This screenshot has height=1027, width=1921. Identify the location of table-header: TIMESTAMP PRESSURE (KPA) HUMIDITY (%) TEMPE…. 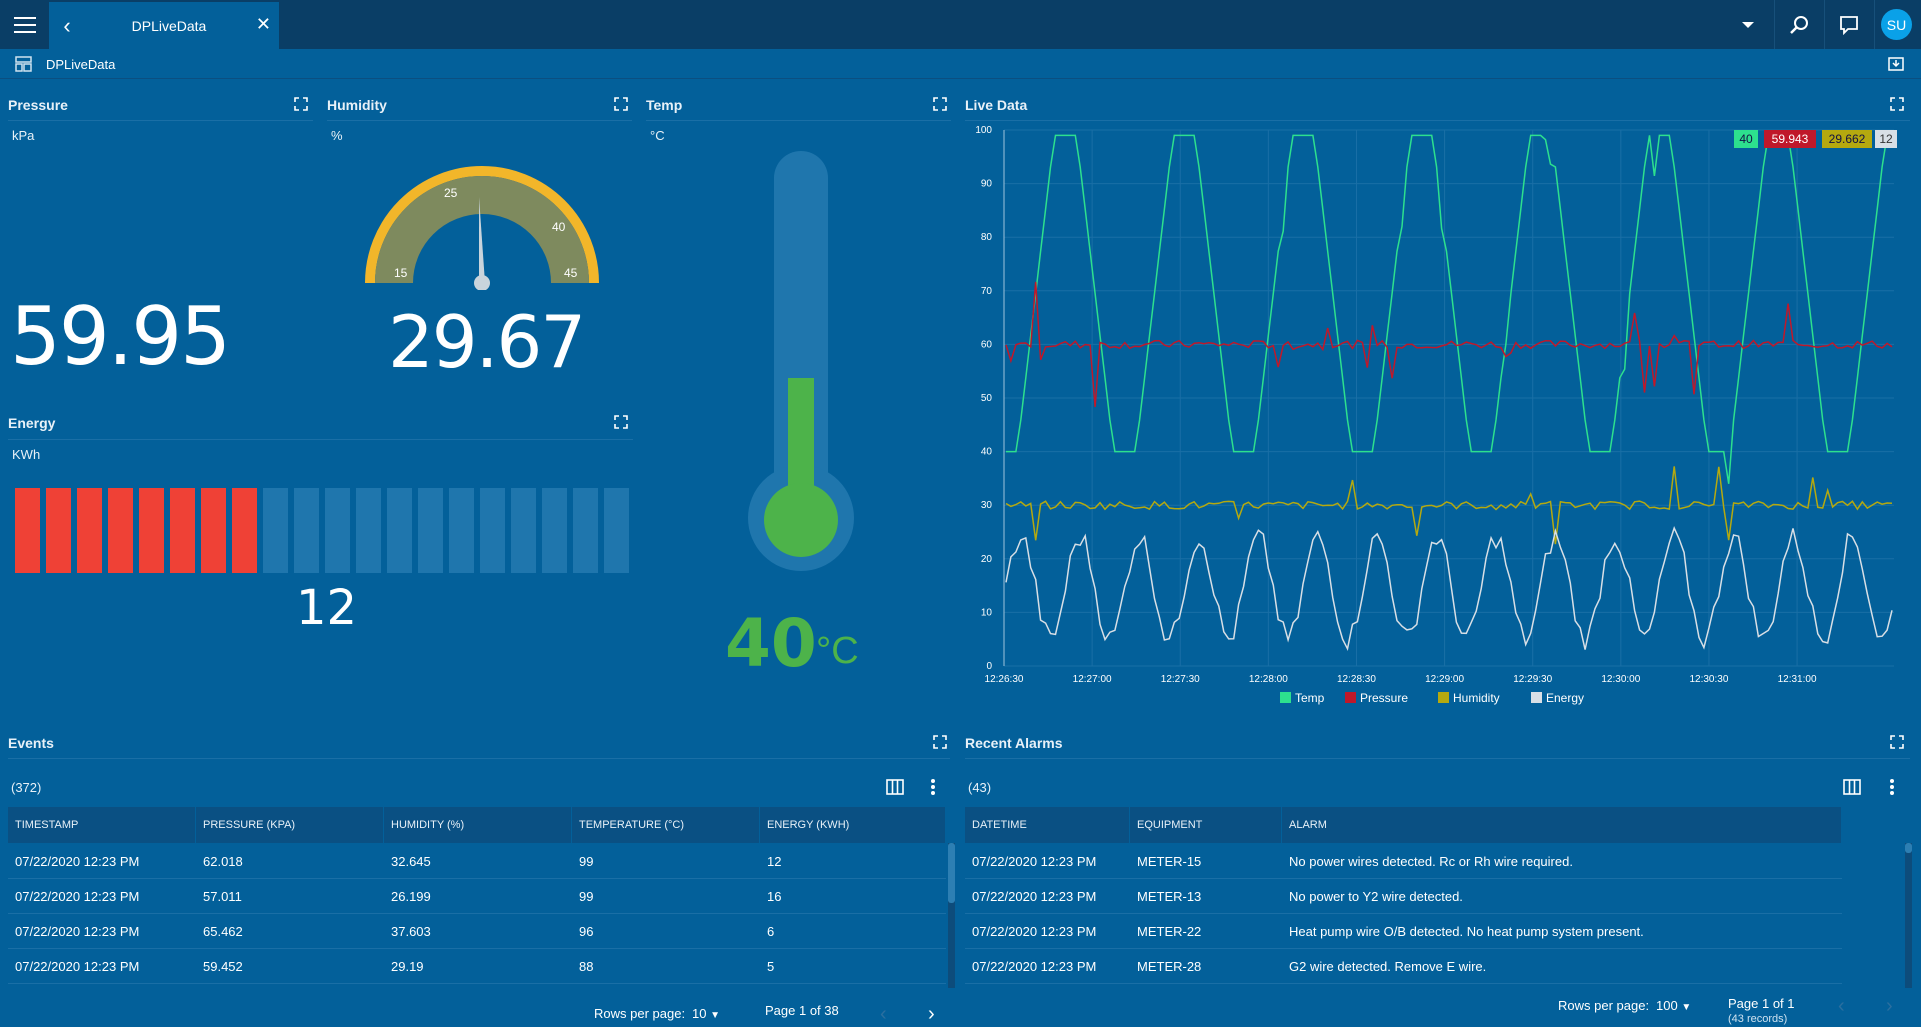
(477, 825).